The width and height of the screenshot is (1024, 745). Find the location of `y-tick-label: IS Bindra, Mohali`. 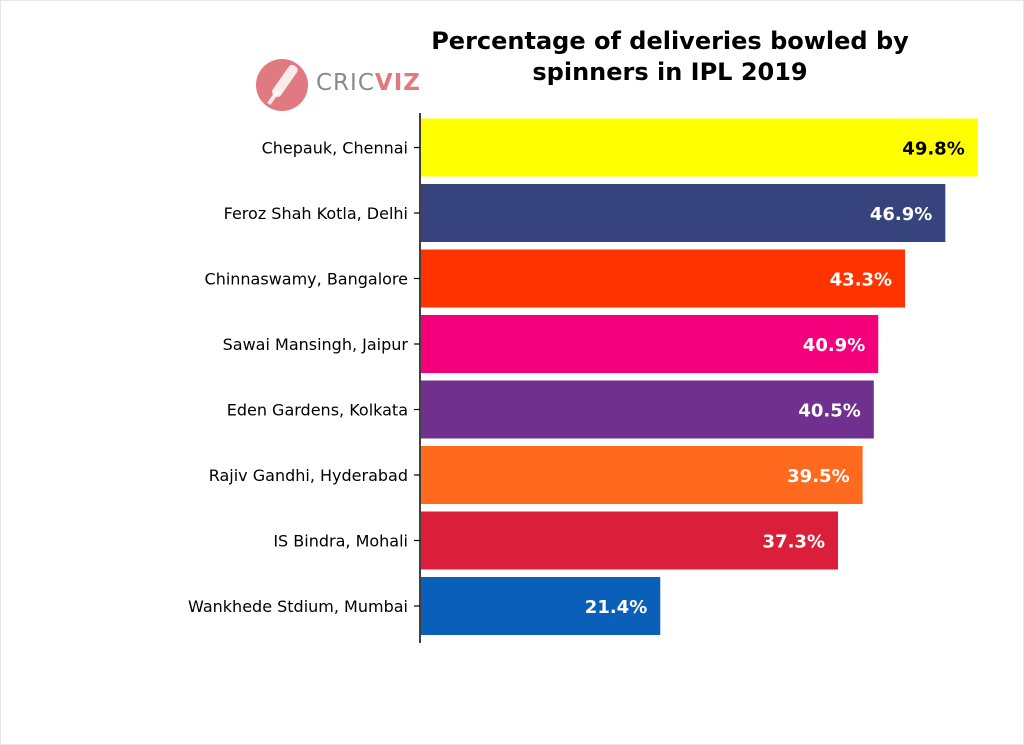

y-tick-label: IS Bindra, Mohali is located at coordinates (340, 541).